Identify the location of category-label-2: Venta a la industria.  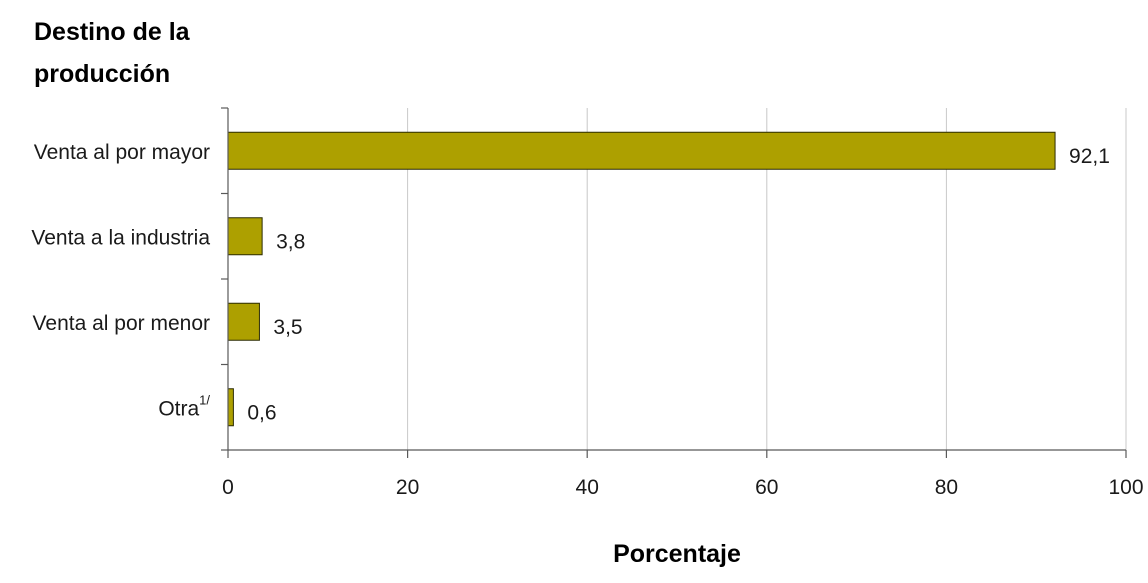
(120, 237).